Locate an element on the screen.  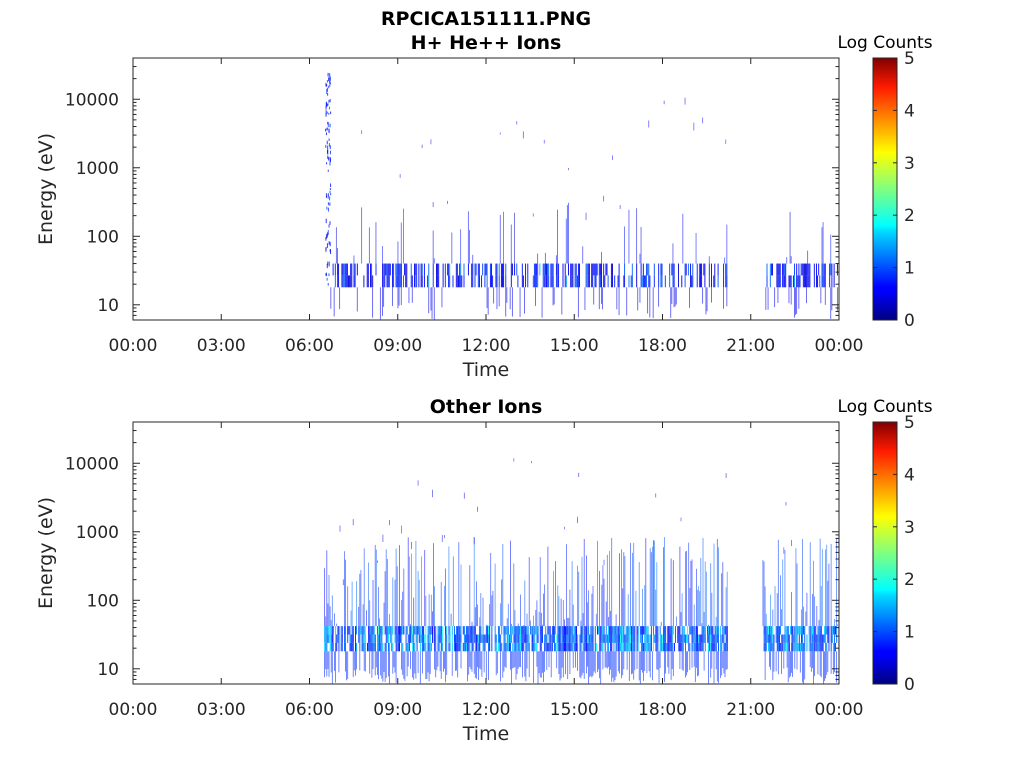
y-tick-label: 100 is located at coordinates (103, 601).